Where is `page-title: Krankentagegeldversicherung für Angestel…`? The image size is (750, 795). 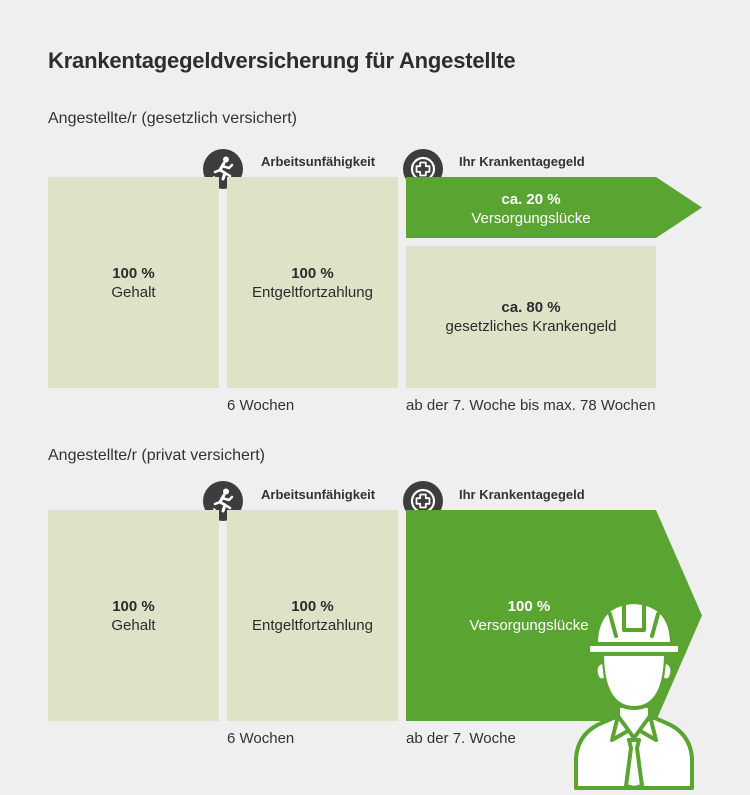
page-title: Krankentagegeldversicherung für Angestel… is located at coordinates (282, 60).